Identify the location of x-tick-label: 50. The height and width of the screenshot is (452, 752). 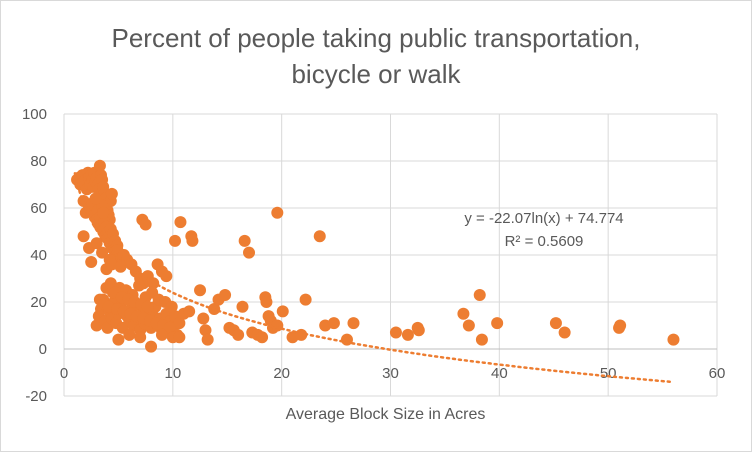
(608, 373).